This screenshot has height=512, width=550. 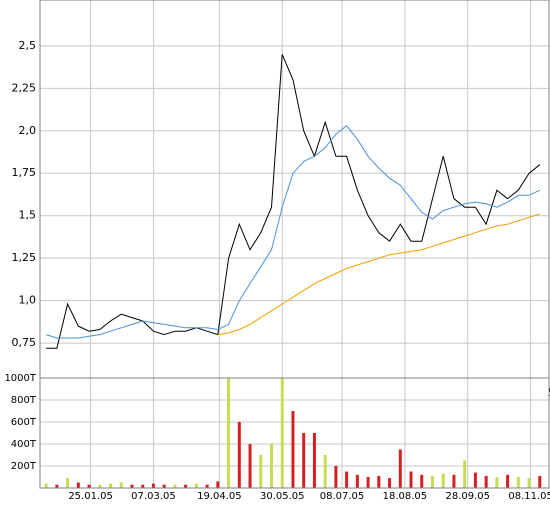 I want to click on y-tick-label: 1000T, so click(x=20, y=378).